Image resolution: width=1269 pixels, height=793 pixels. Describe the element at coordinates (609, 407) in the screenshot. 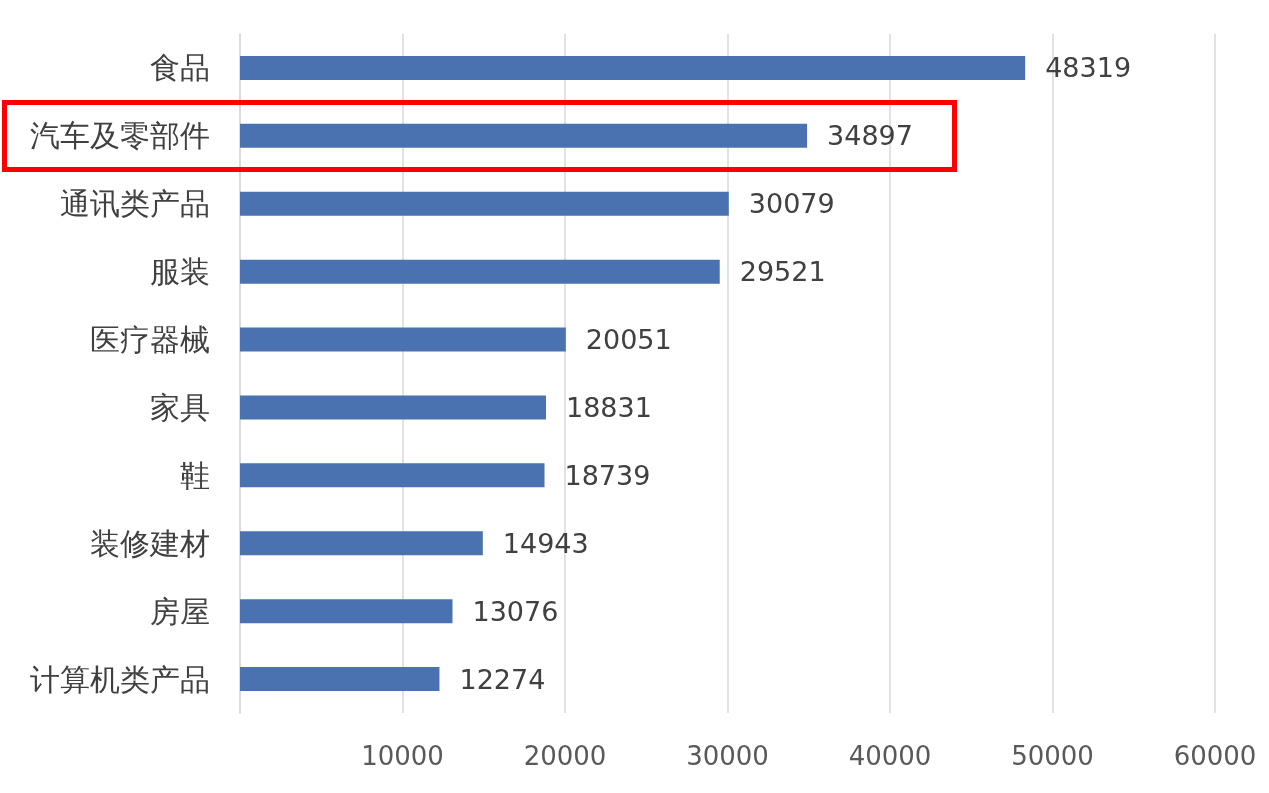

I see `data-label: 18831` at that location.